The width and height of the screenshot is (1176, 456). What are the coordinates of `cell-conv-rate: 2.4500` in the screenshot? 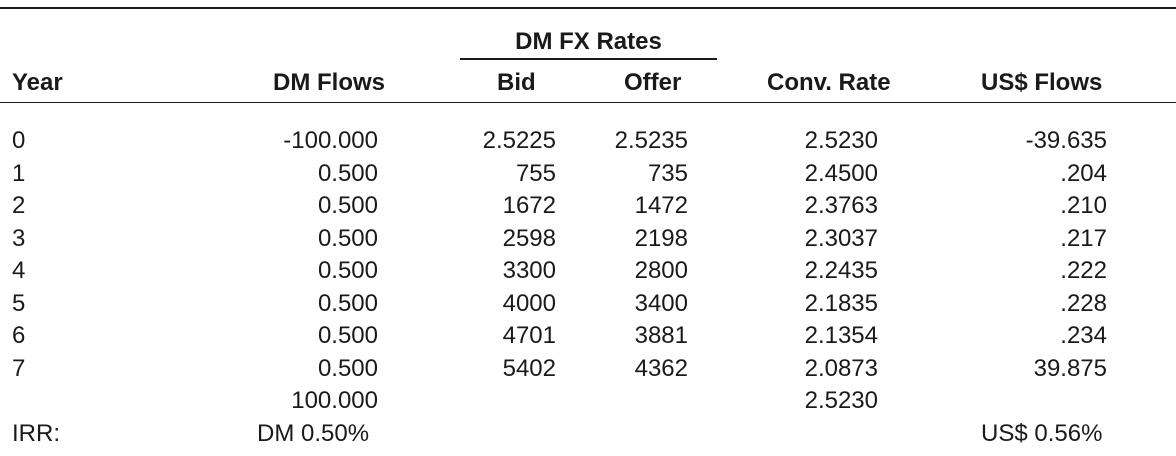 It's located at (841, 173).